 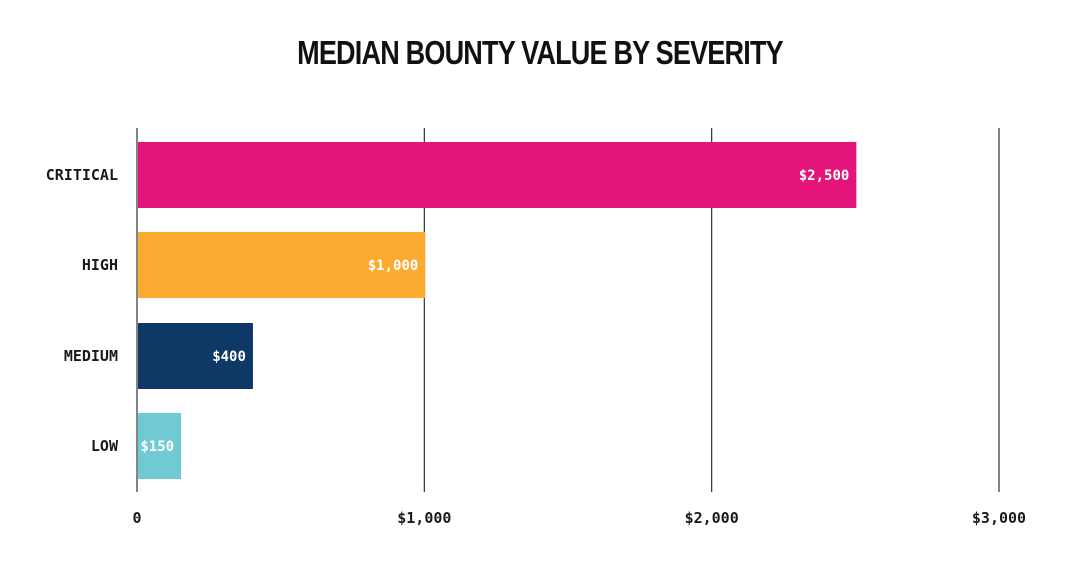 What do you see at coordinates (282, 265) in the screenshot?
I see `bar-high` at bounding box center [282, 265].